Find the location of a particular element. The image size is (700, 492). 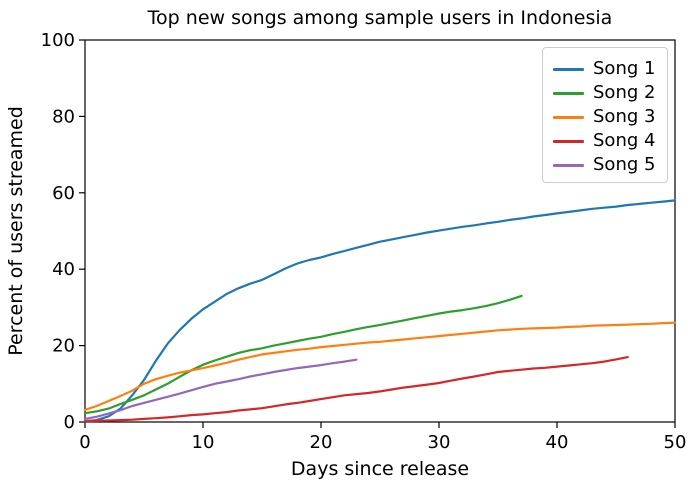

y-tick-label: 60 is located at coordinates (63, 193).